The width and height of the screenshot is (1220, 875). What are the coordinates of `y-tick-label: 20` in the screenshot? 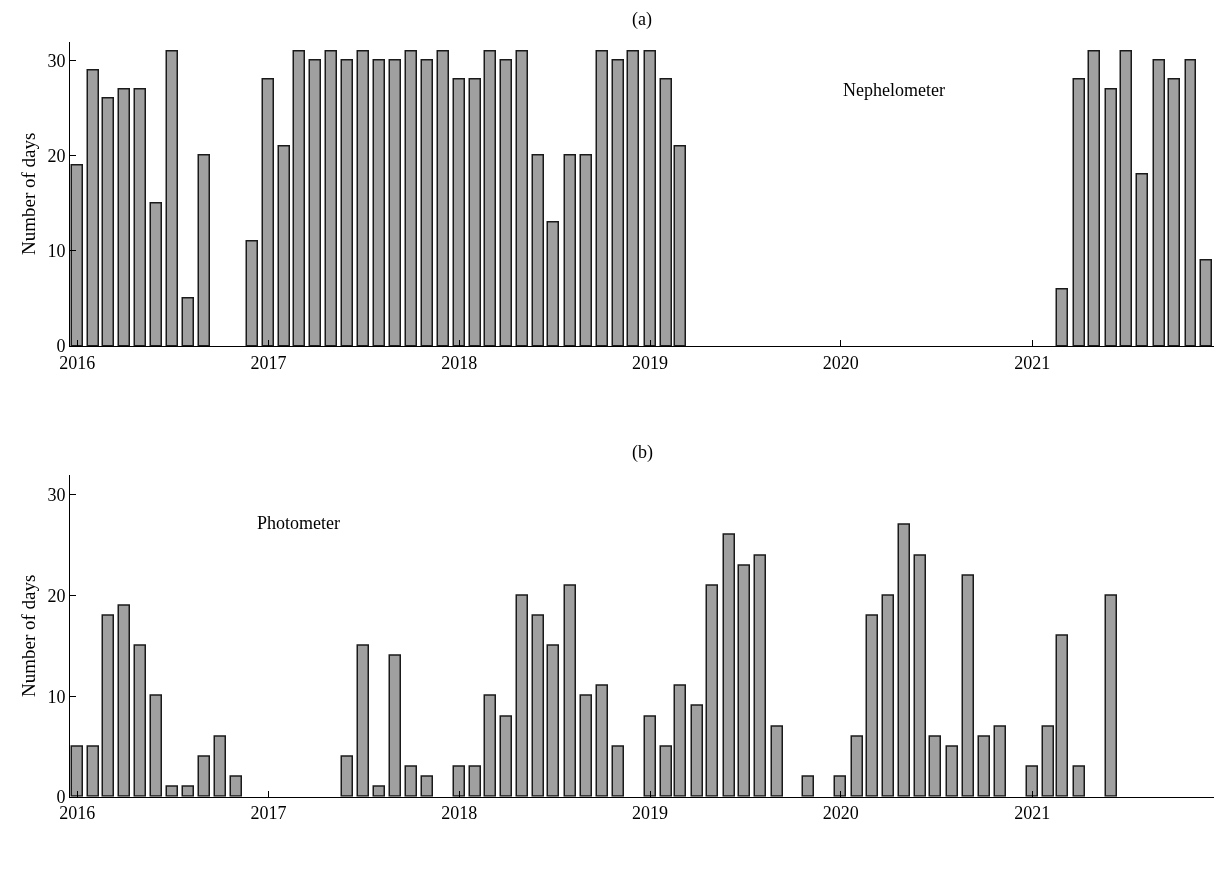 It's located at (56, 595).